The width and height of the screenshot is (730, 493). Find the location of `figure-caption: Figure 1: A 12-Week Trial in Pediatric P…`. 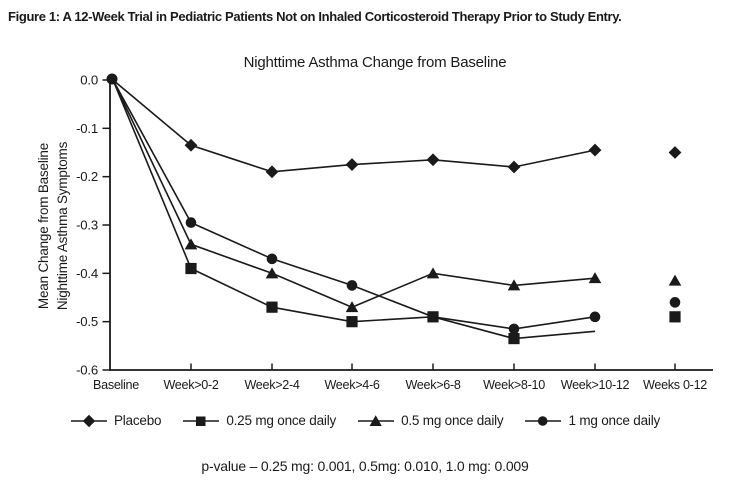

figure-caption: Figure 1: A 12-Week Trial in Pediatric P… is located at coordinates (315, 16).